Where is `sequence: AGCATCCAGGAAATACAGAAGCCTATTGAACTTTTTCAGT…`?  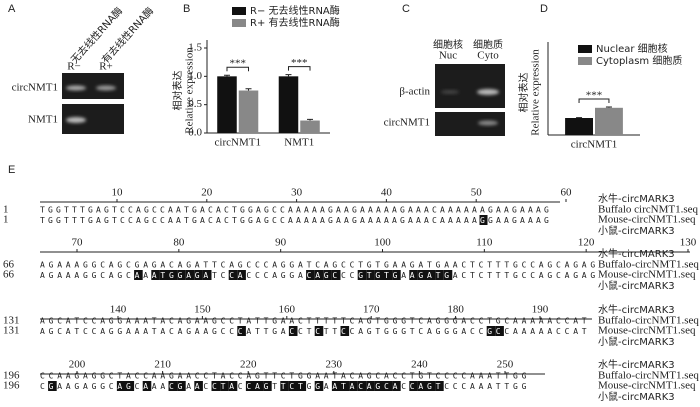 sequence: AGCATCCAGGAAATACAGAAGCCTATTGAACTTTTTCAGT… is located at coordinates (313, 321).